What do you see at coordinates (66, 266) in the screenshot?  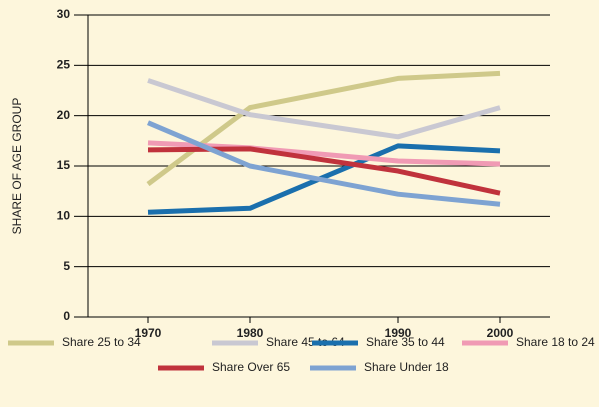 I see `y-tick-label: 5` at bounding box center [66, 266].